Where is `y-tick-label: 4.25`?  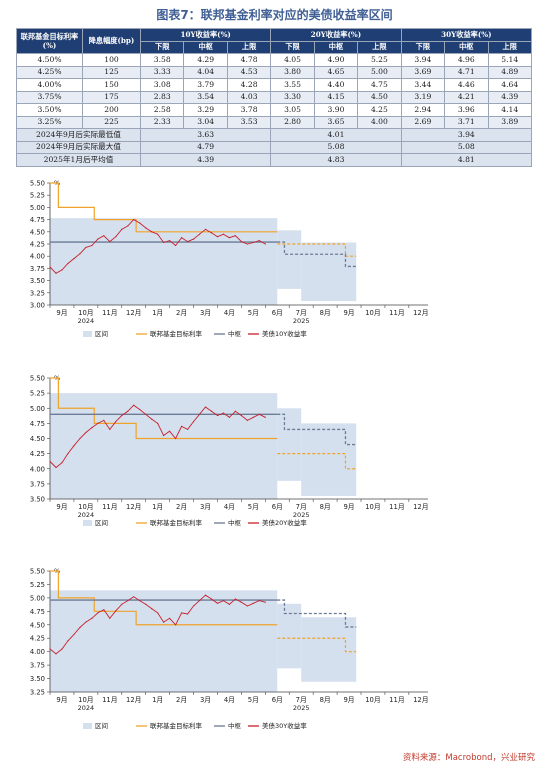 y-tick-label: 4.25 is located at coordinates (37, 245).